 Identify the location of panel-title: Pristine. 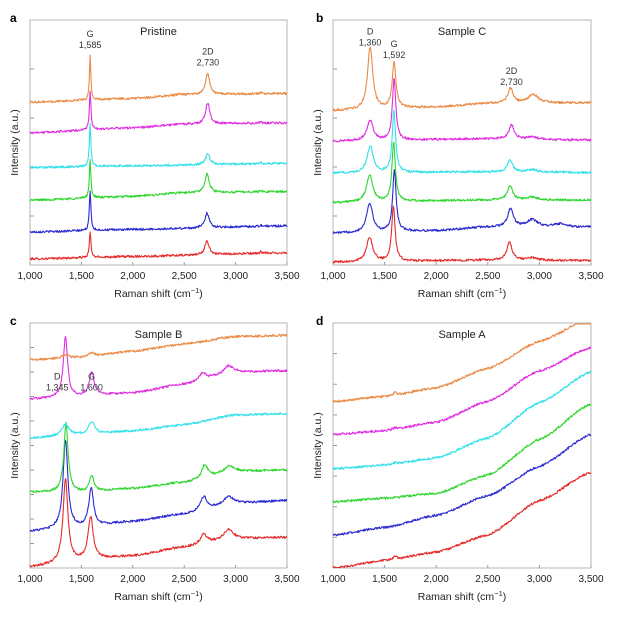
(158, 32).